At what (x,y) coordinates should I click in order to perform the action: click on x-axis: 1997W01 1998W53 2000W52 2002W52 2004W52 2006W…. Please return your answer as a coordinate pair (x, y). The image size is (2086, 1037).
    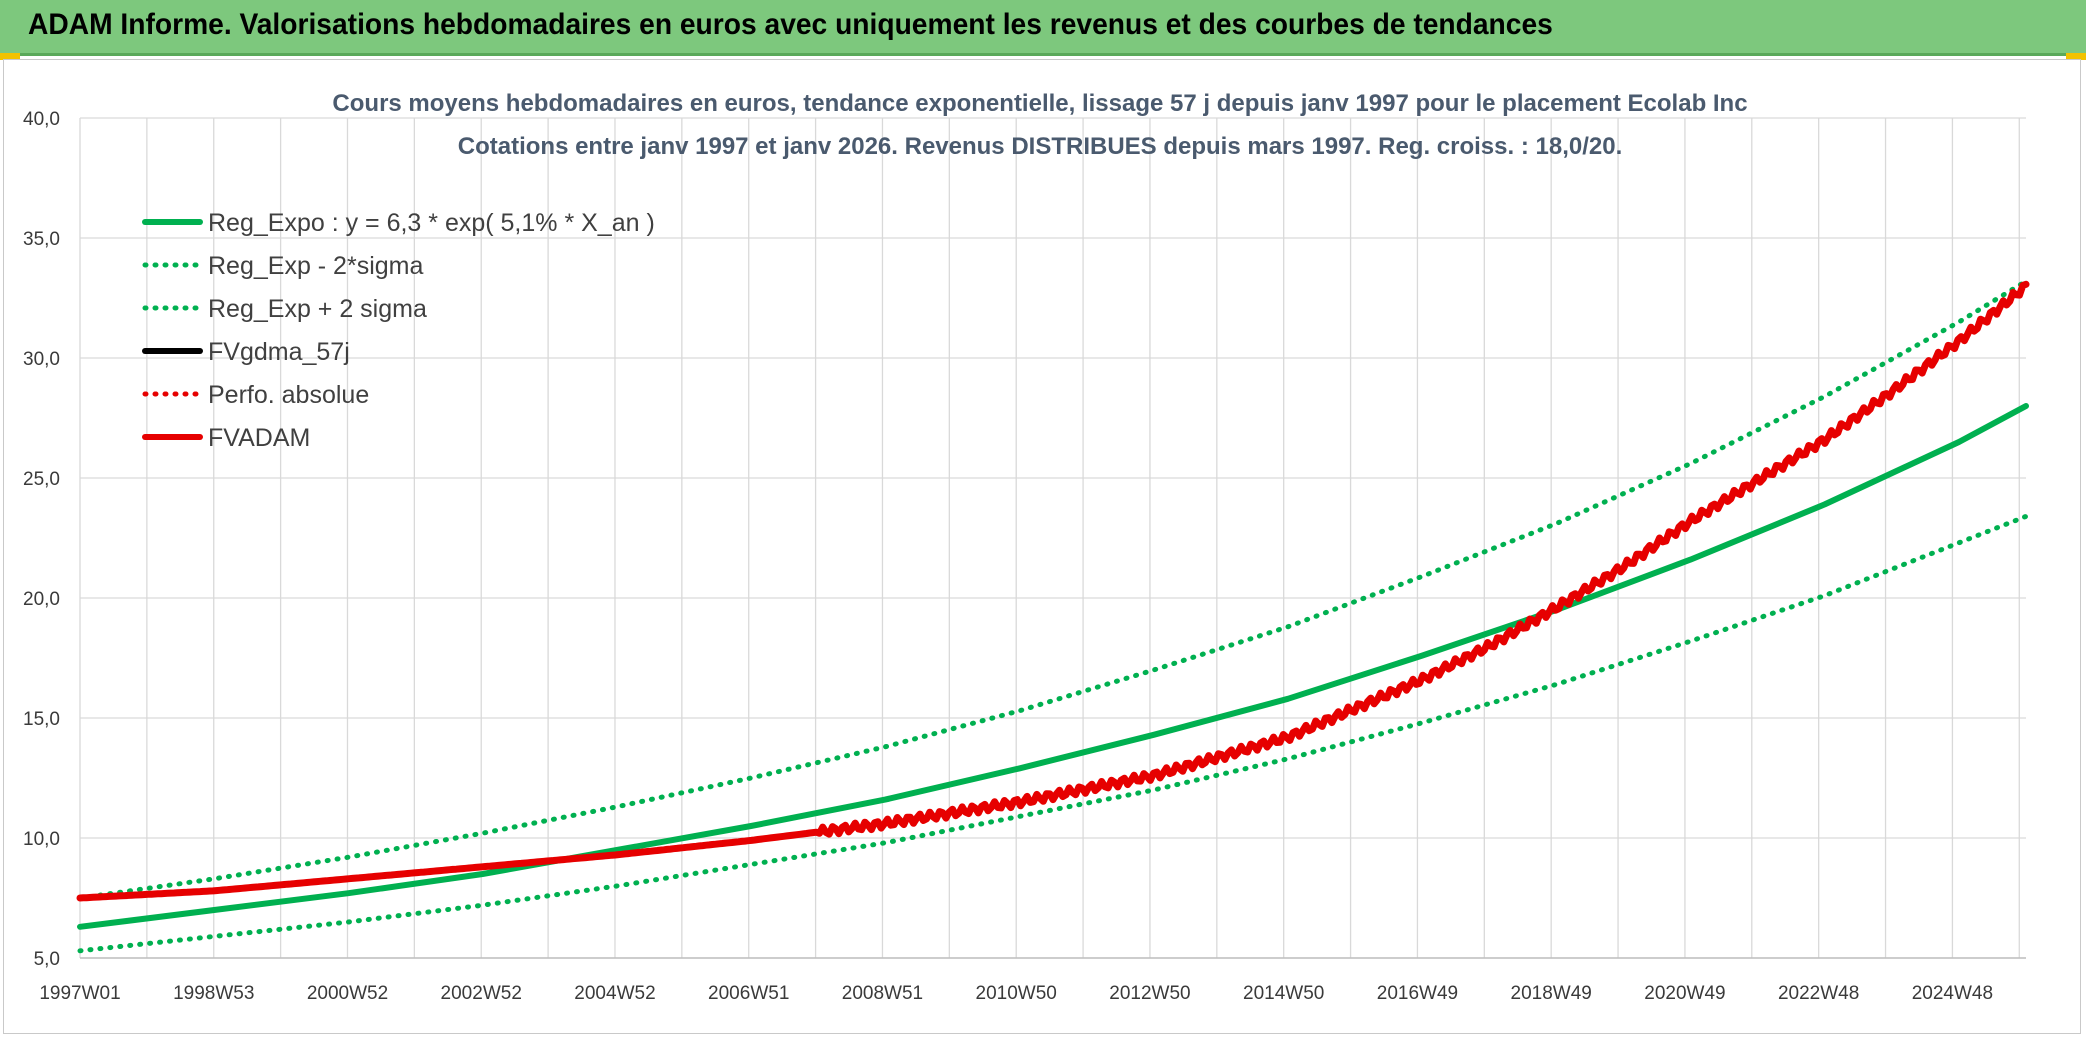
    Looking at the image, I should click on (1032, 980).